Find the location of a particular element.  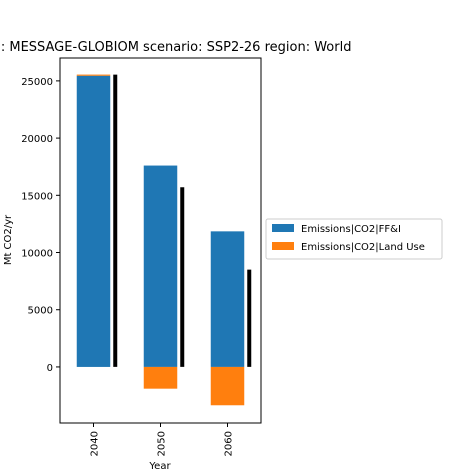

bar-ffi-2040 is located at coordinates (93, 221).